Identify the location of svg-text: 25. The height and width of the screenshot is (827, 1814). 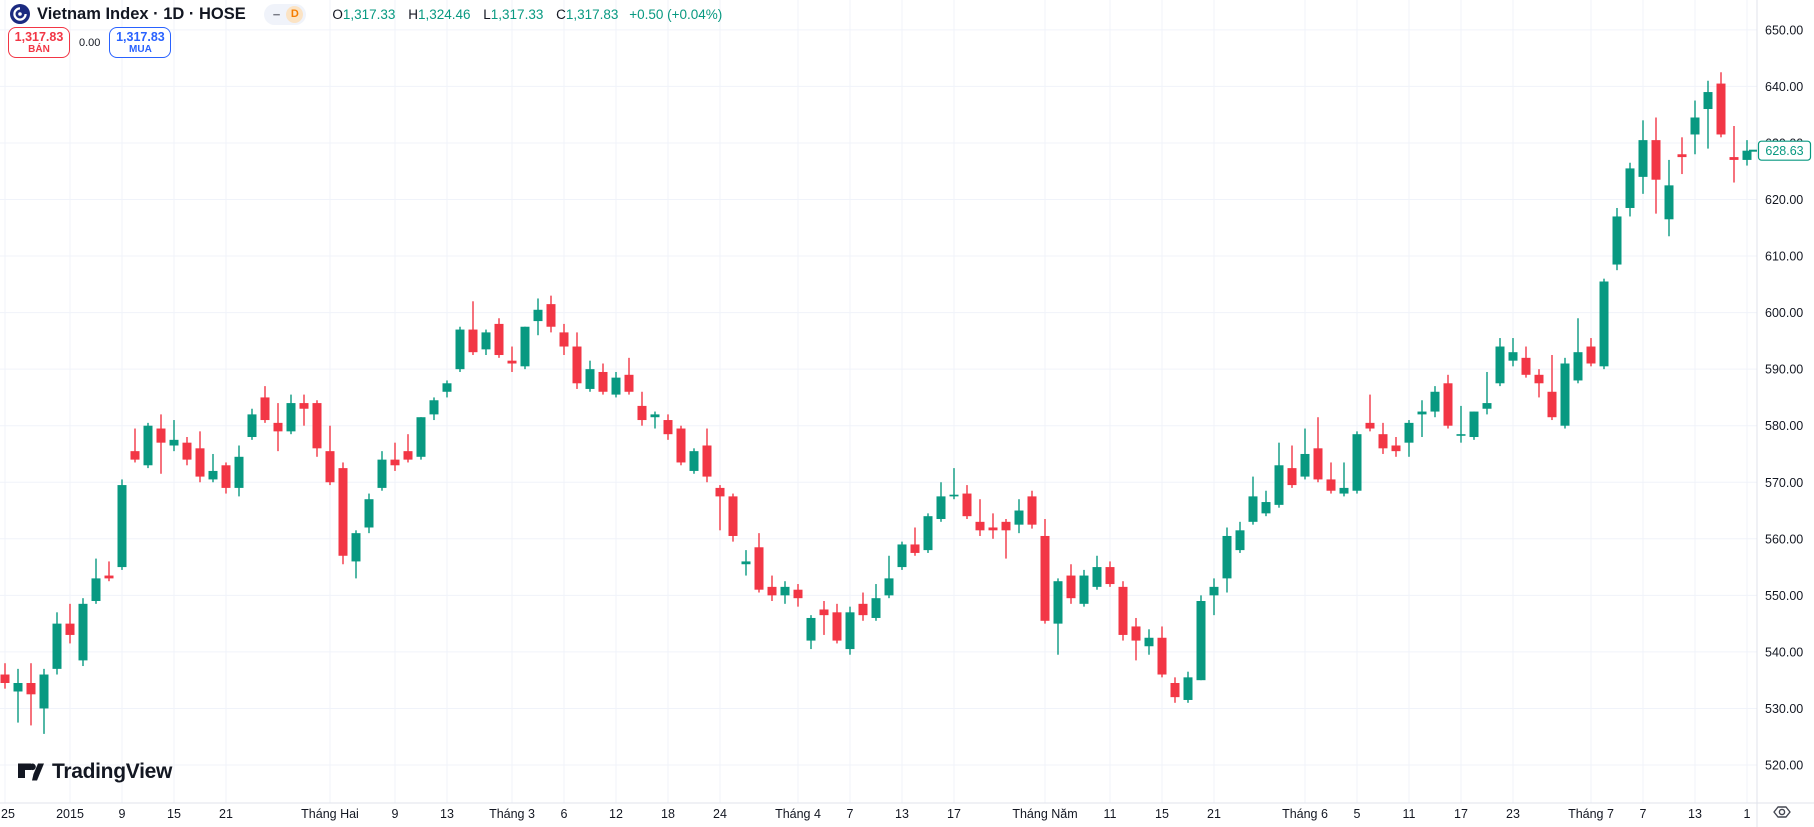
(8, 814).